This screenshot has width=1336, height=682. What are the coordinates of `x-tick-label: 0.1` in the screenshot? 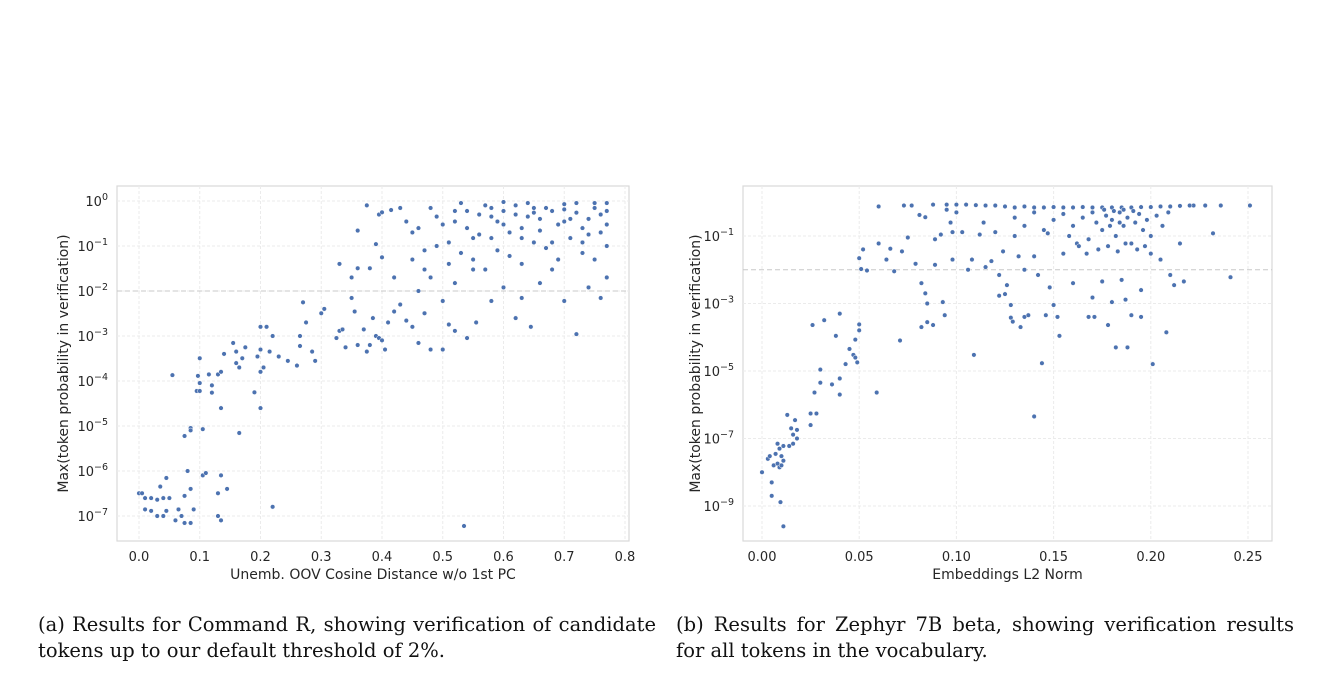 It's located at (199, 557).